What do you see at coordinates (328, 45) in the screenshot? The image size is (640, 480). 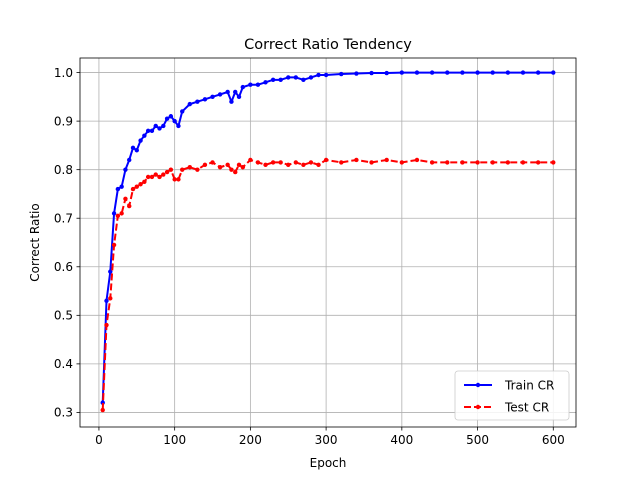 I see `chart-title: Correct Ratio Tendency` at bounding box center [328, 45].